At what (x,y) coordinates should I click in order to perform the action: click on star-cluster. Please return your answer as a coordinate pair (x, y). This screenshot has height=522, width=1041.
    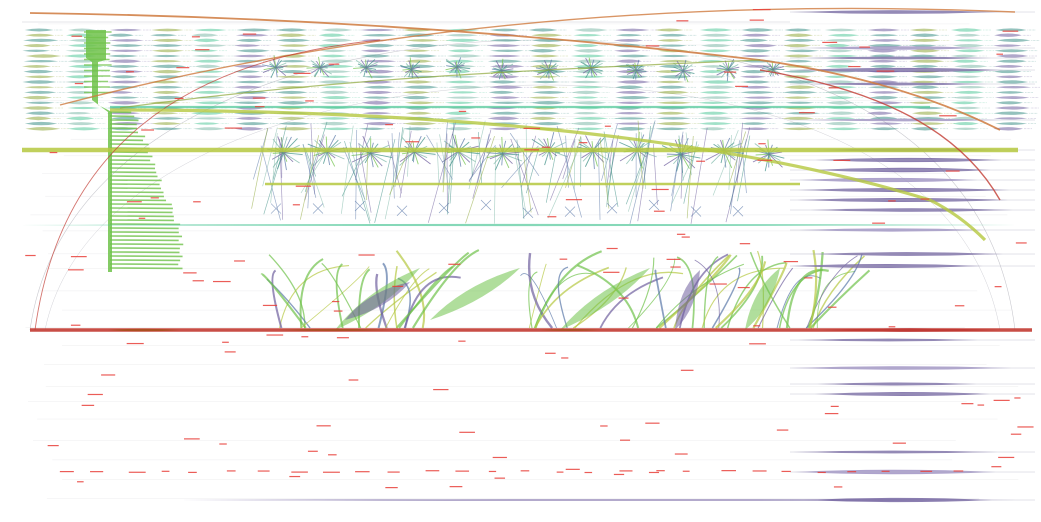
    Looking at the image, I should click on (768, 155).